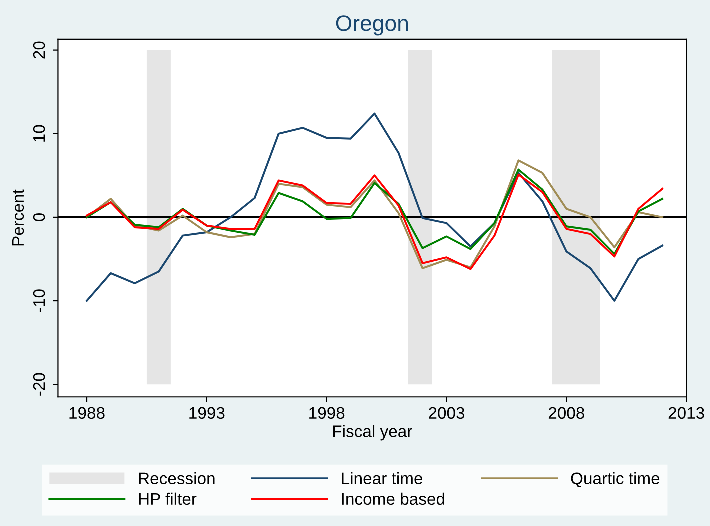 Image resolution: width=710 pixels, height=526 pixels. Describe the element at coordinates (39, 384) in the screenshot. I see `y-tick-label: -20` at that location.